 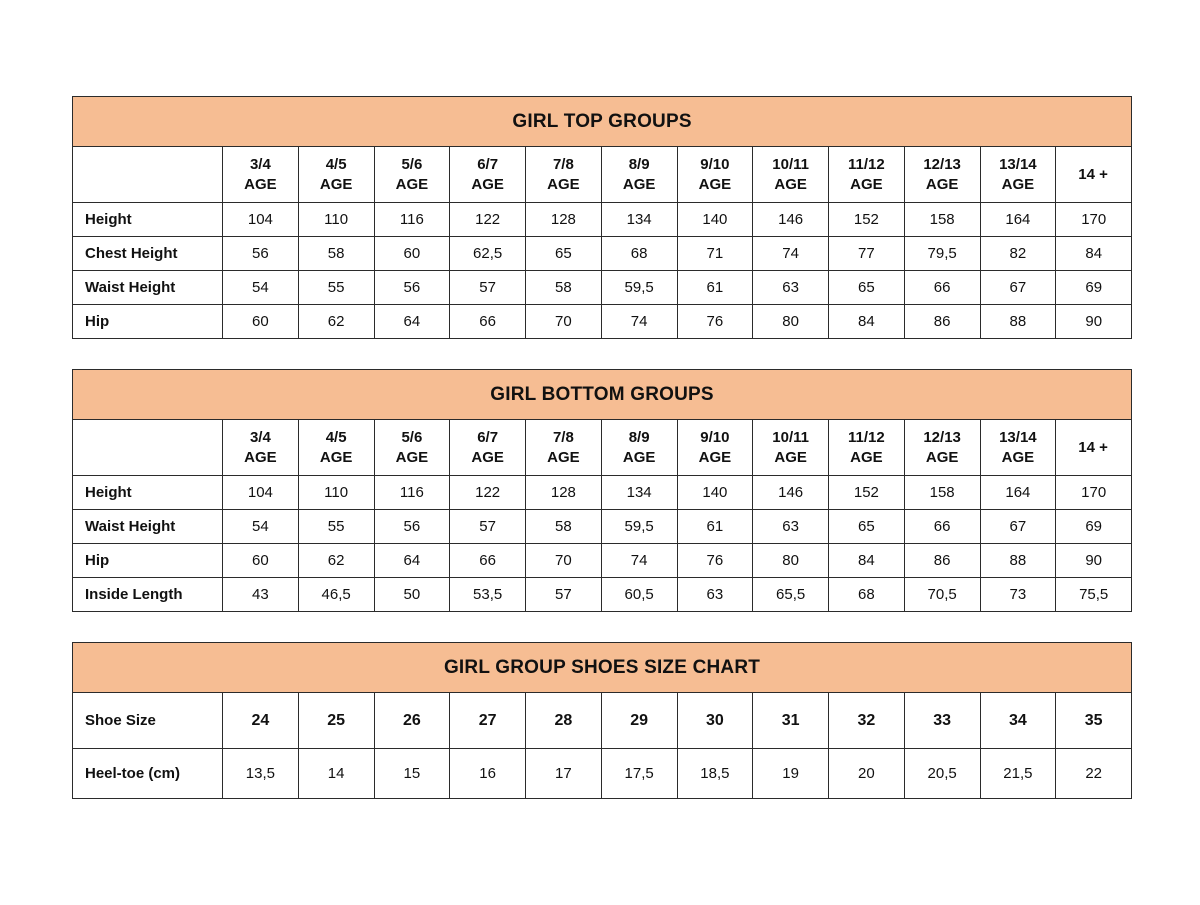 What do you see at coordinates (147, 594) in the screenshot?
I see `row-label: Inside Length` at bounding box center [147, 594].